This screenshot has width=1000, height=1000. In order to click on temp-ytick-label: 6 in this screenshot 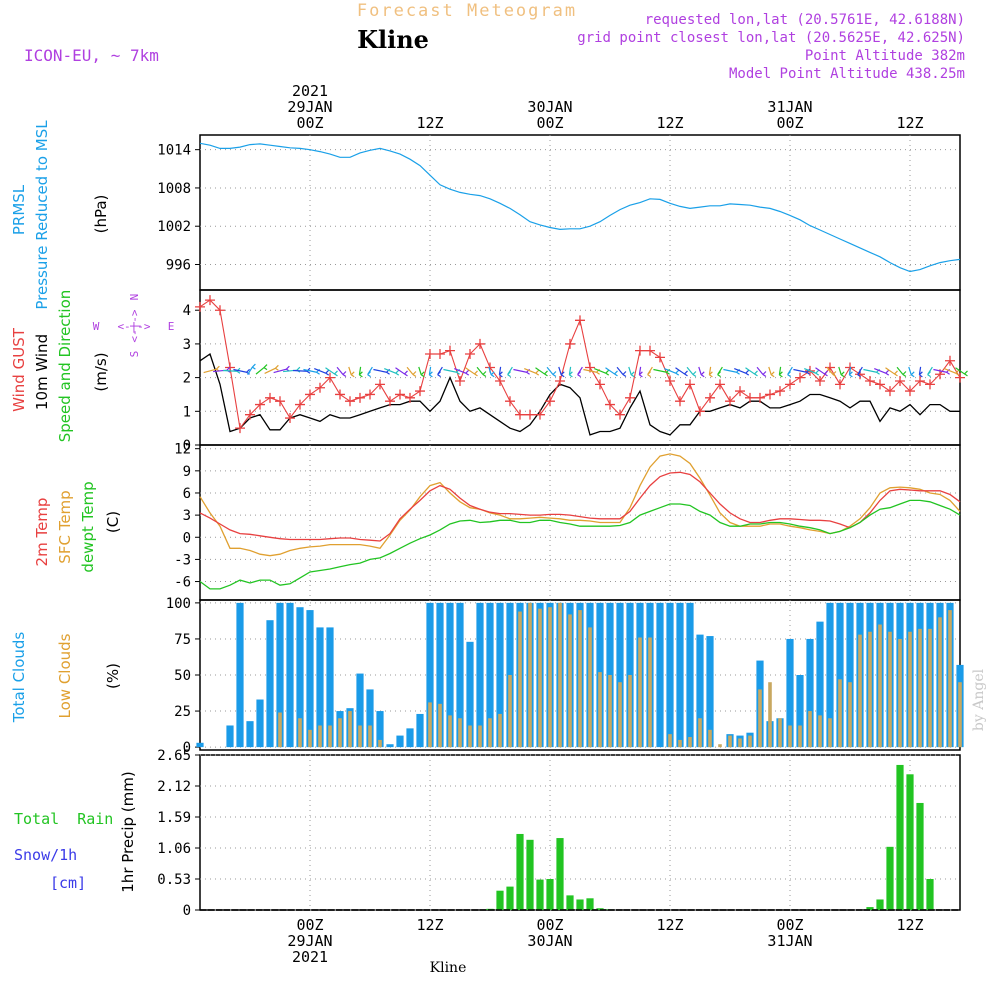, I will do `click(187, 494)`.